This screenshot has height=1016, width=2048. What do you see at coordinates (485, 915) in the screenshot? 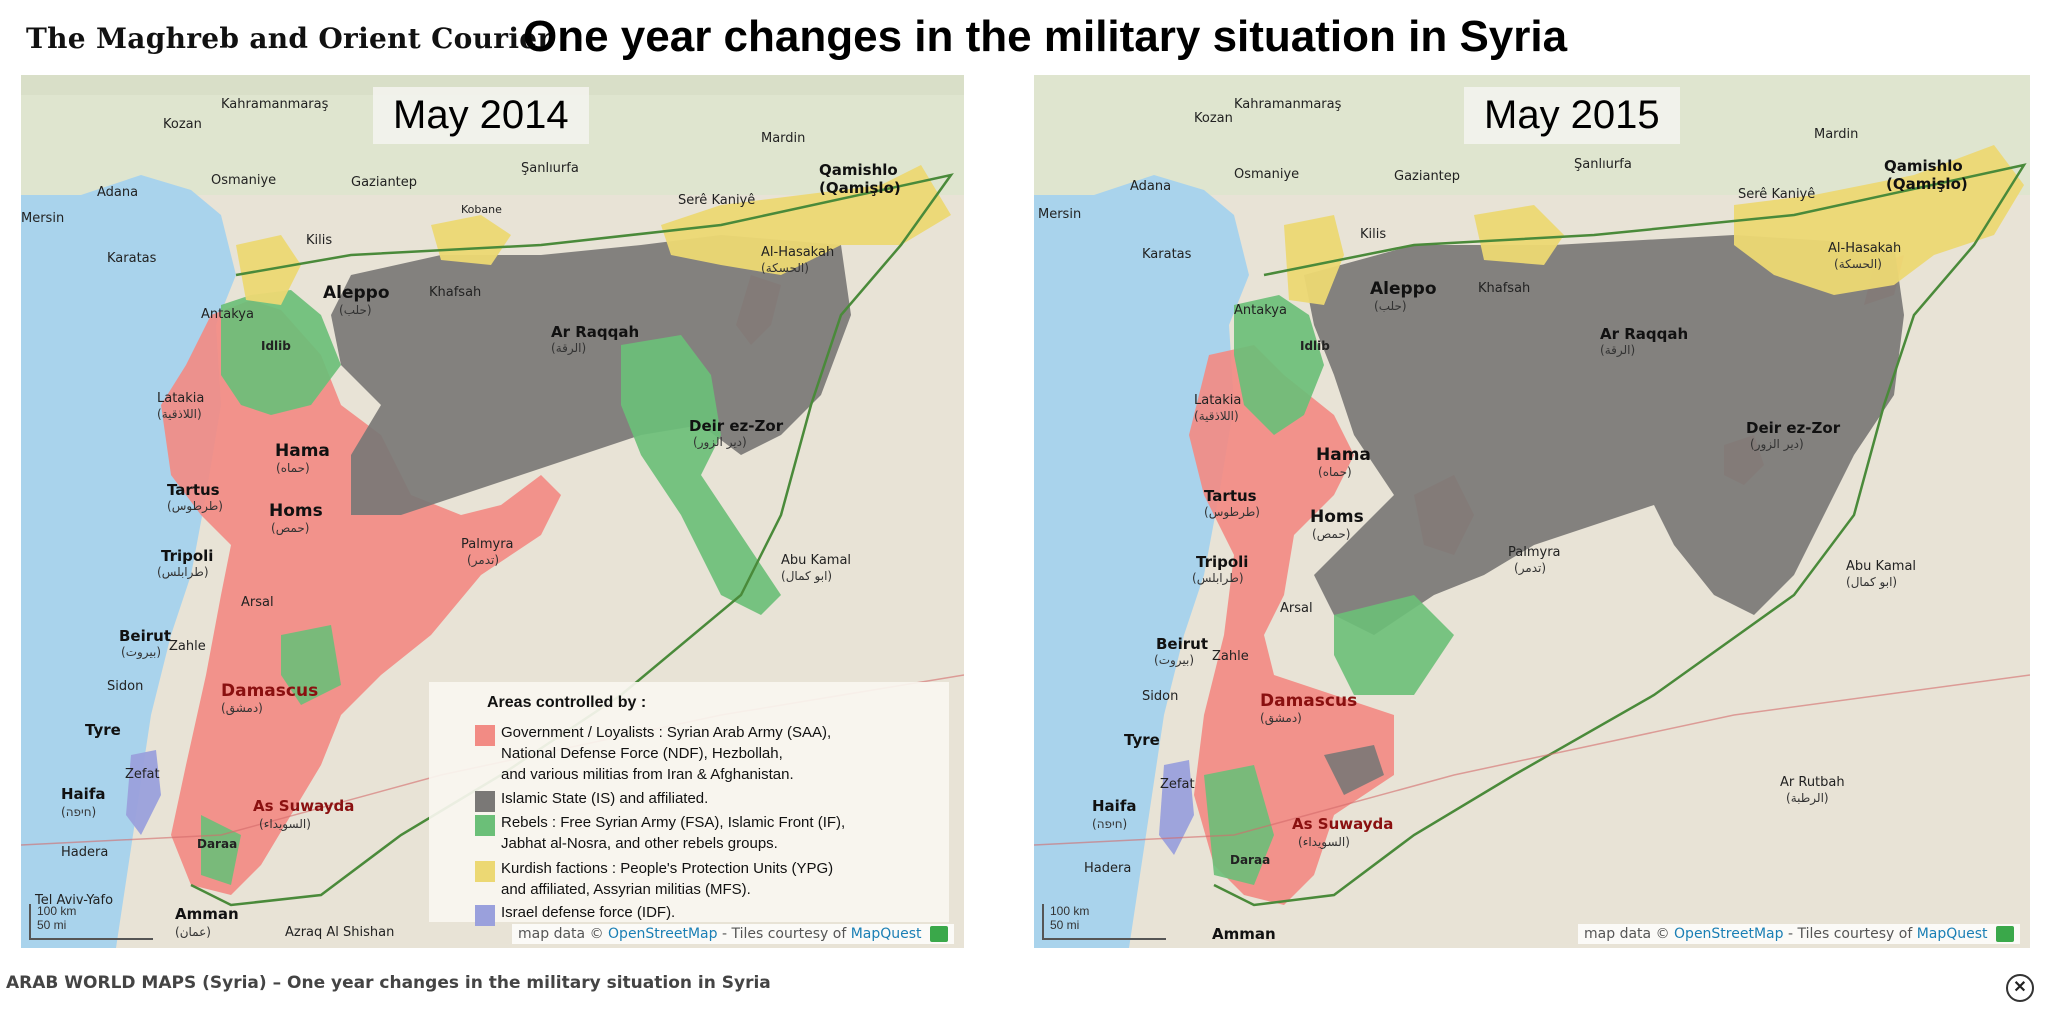
I see `legend-swatch-idf` at bounding box center [485, 915].